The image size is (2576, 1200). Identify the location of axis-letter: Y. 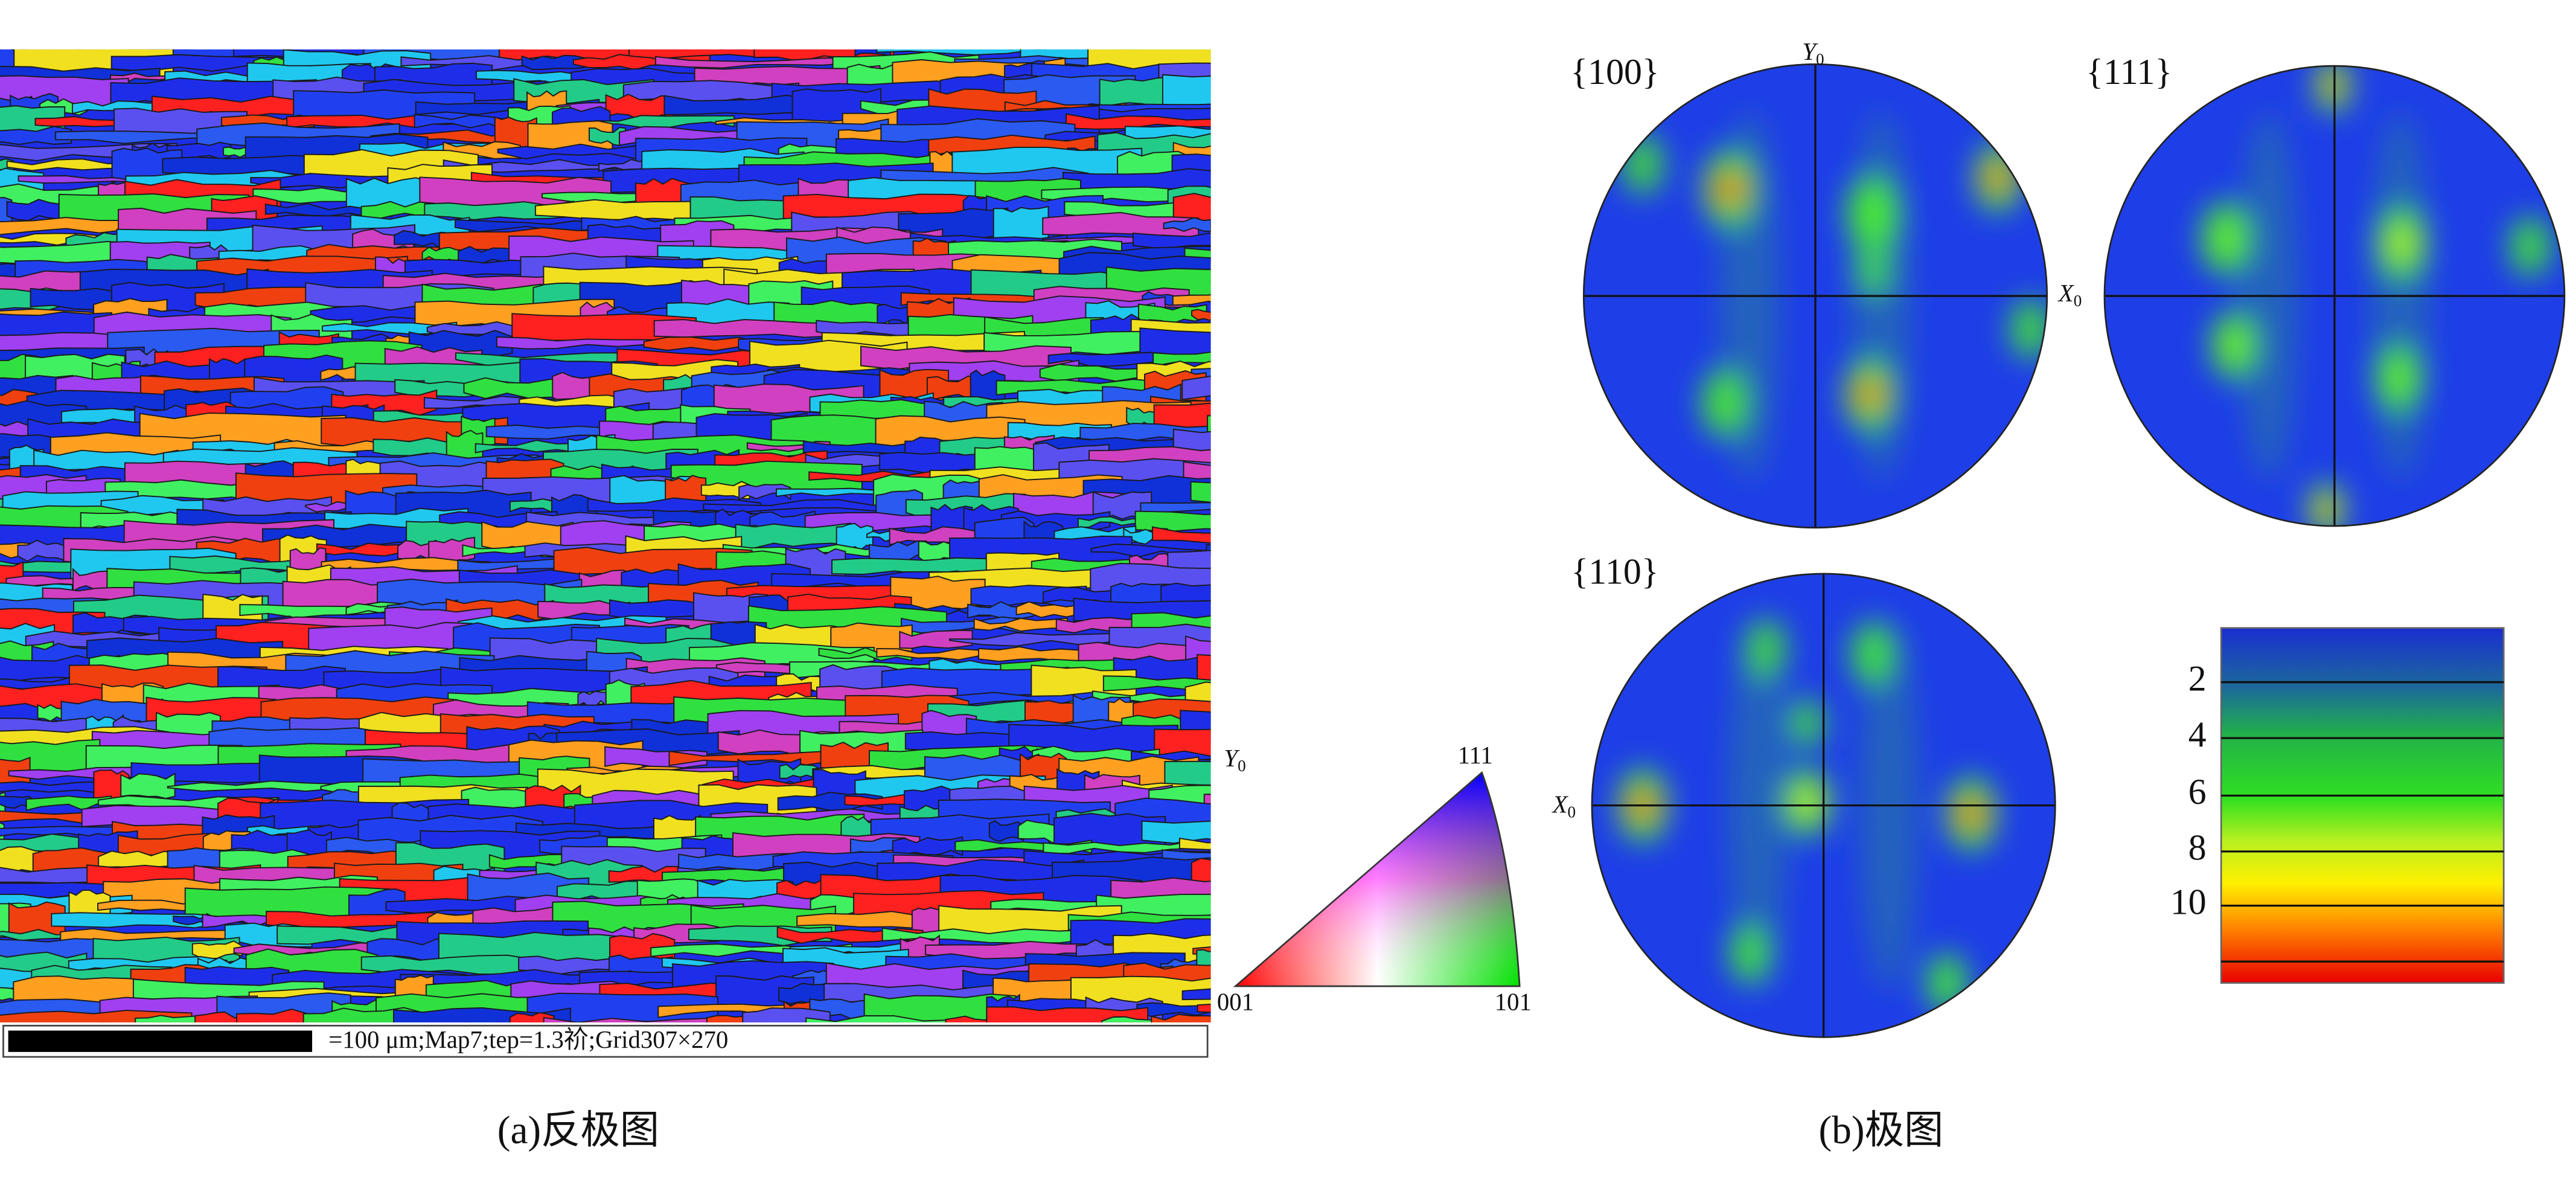
(1810, 51).